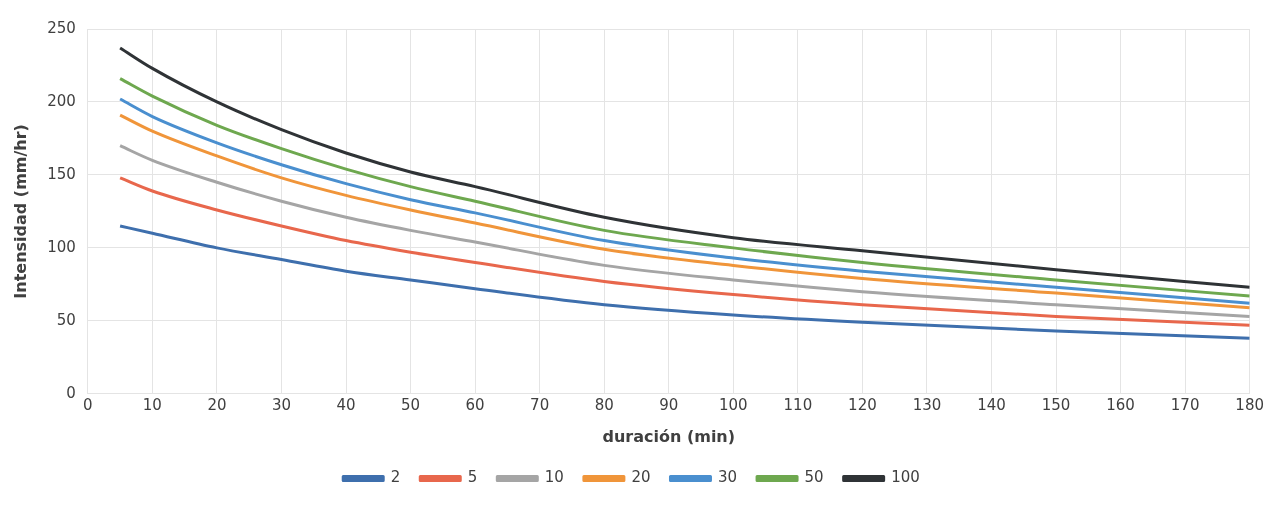 This screenshot has height=508, width=1275. Describe the element at coordinates (1250, 404) in the screenshot. I see `x-tick-label: 180` at that location.